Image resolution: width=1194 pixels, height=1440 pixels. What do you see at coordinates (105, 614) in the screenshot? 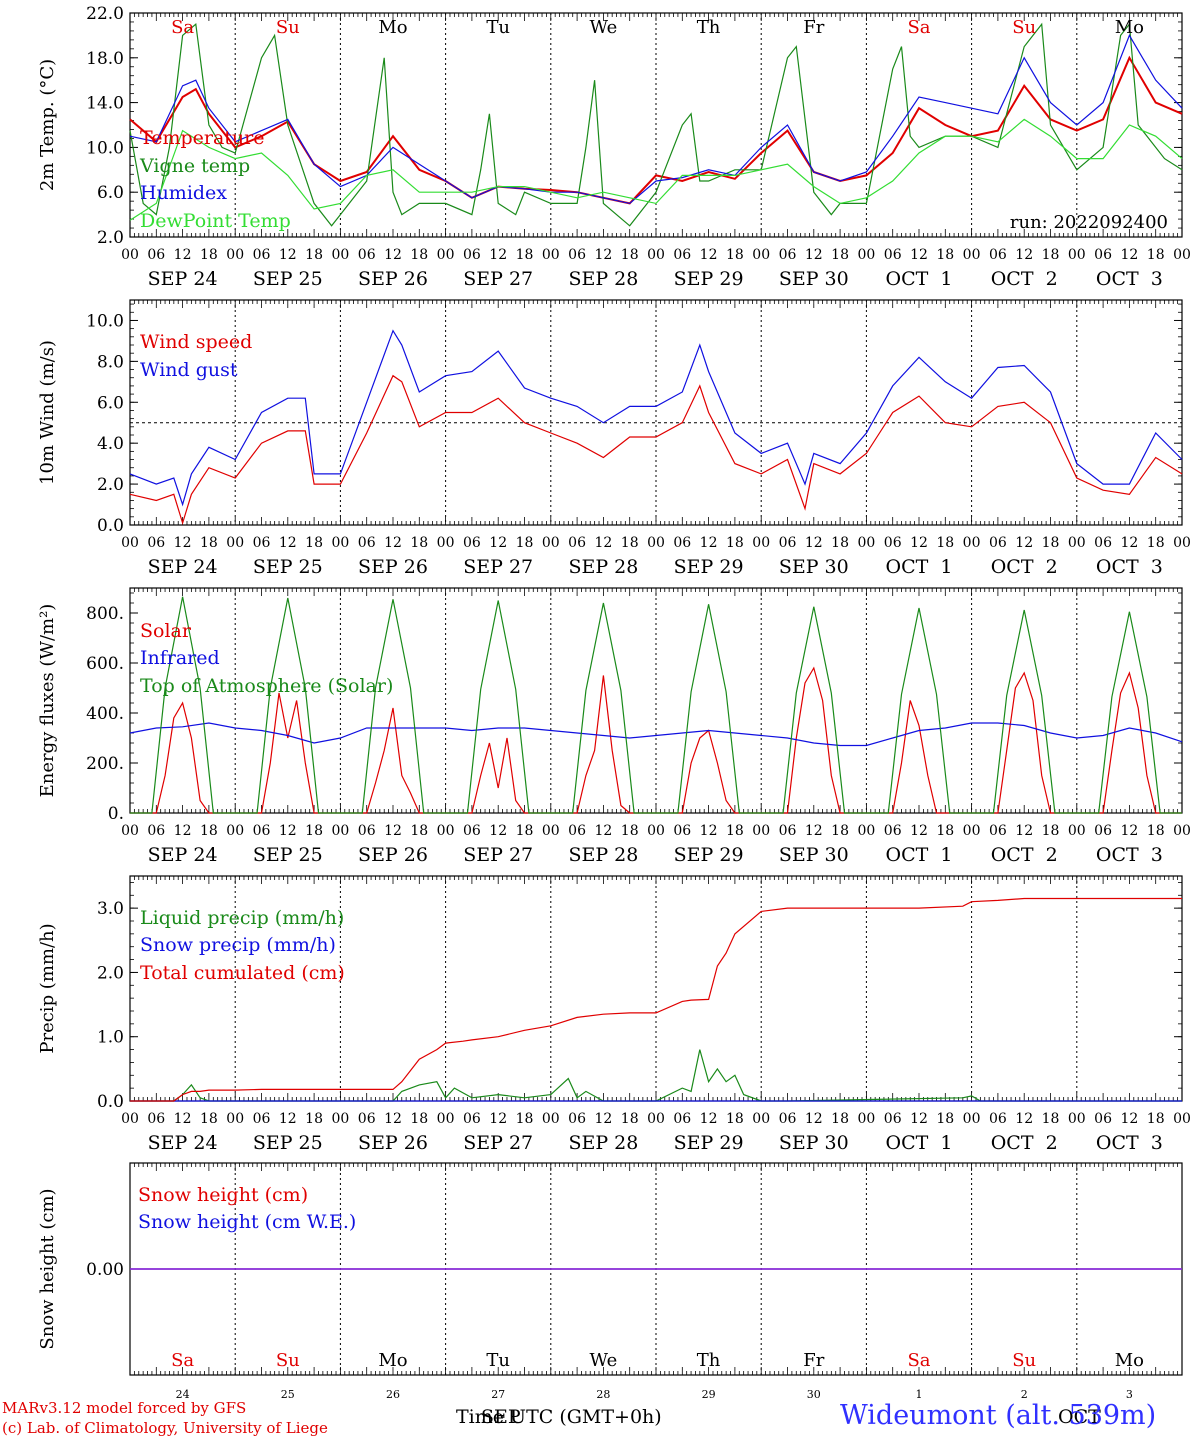
I see `y-tick-label: 800.` at bounding box center [105, 614].